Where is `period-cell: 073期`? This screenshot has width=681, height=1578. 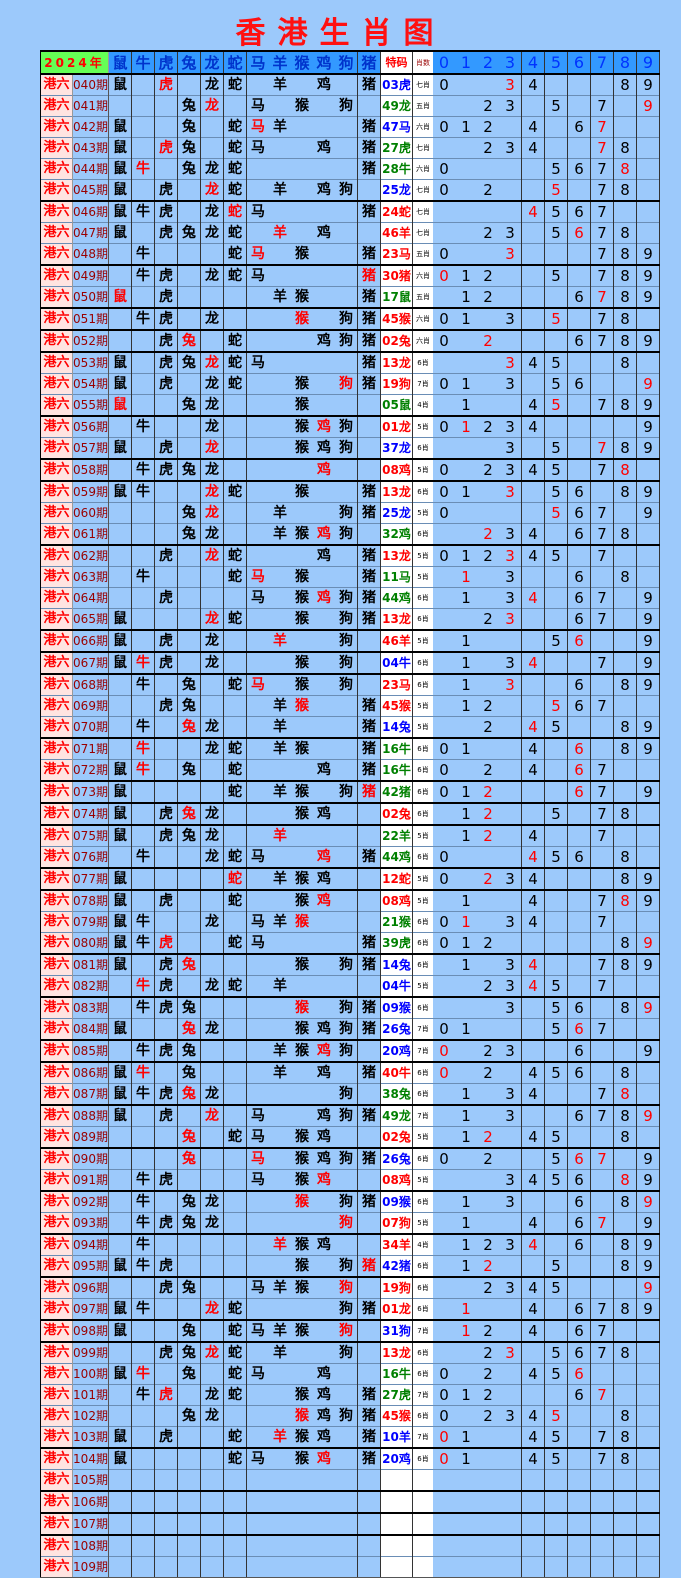 period-cell: 073期 is located at coordinates (90, 791).